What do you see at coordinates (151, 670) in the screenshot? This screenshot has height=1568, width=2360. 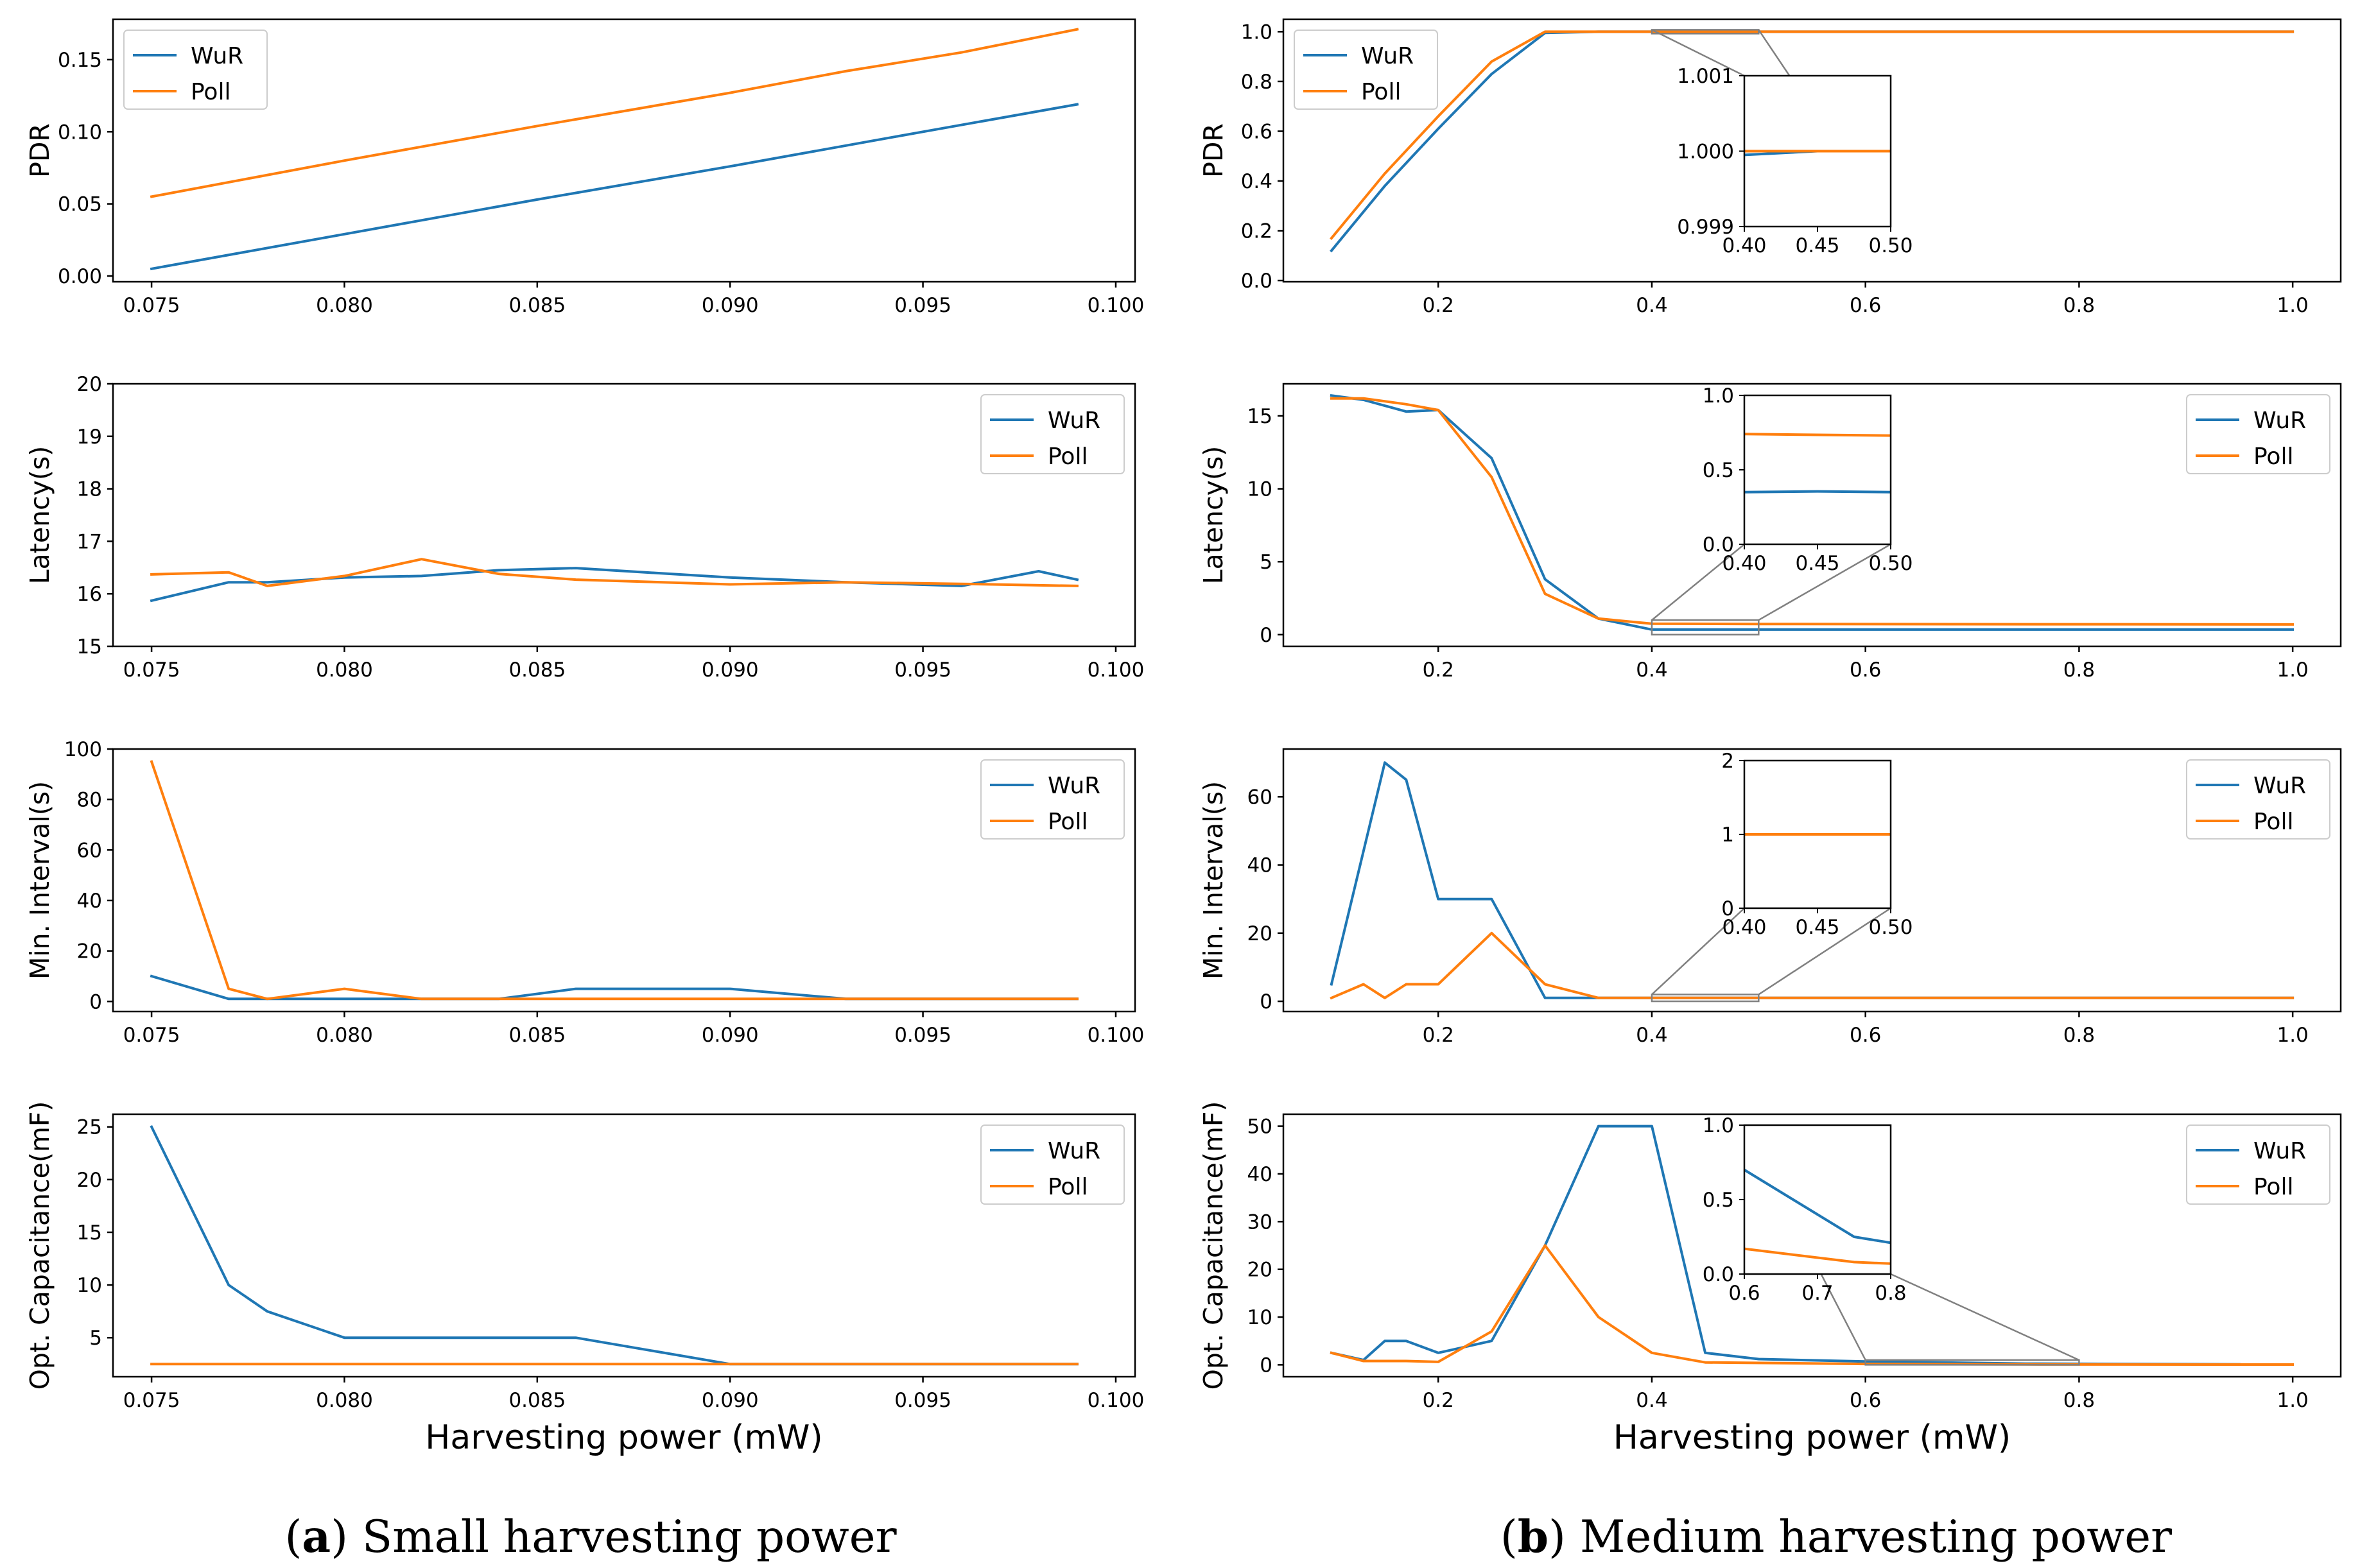 I see `chart-a-latency-xtick-label: 0.075` at bounding box center [151, 670].